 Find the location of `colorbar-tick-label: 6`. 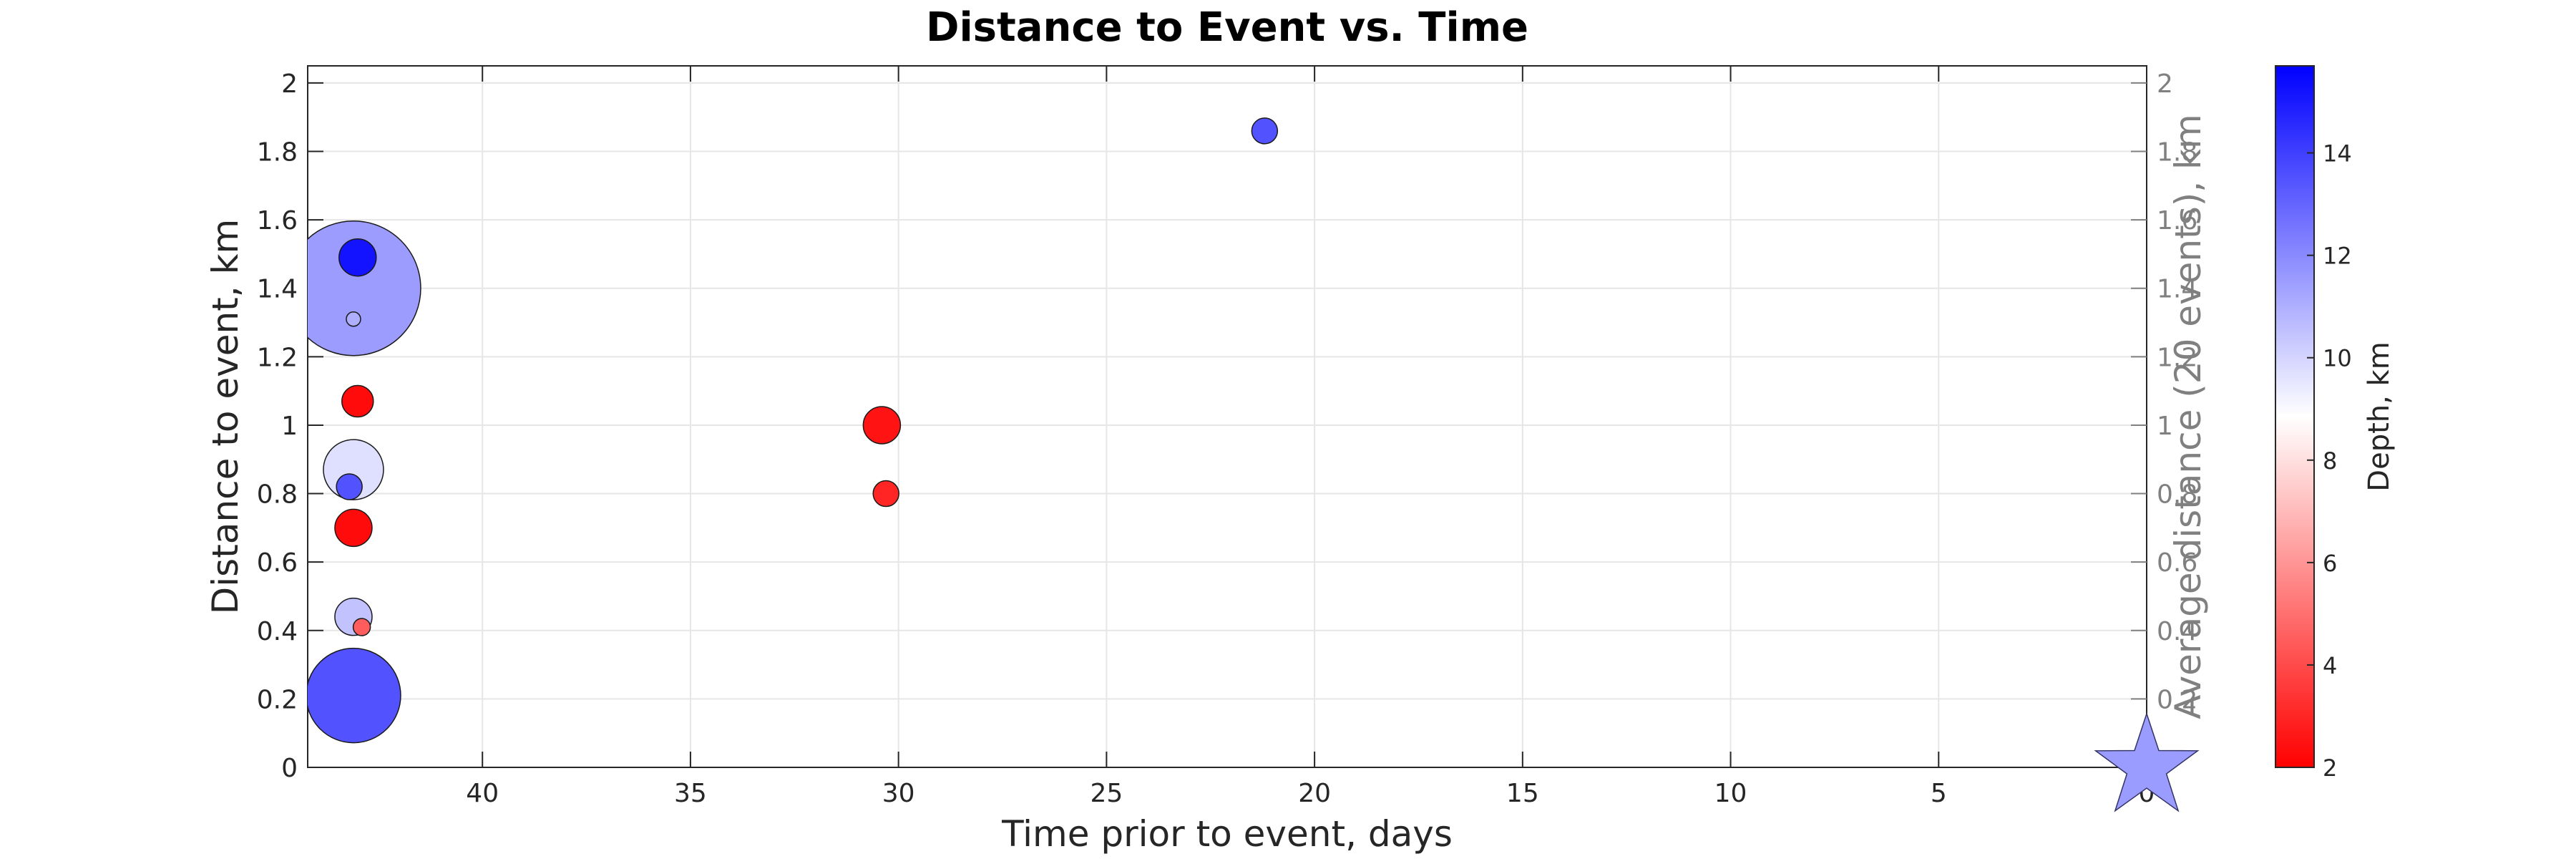

colorbar-tick-label: 6 is located at coordinates (2330, 563).